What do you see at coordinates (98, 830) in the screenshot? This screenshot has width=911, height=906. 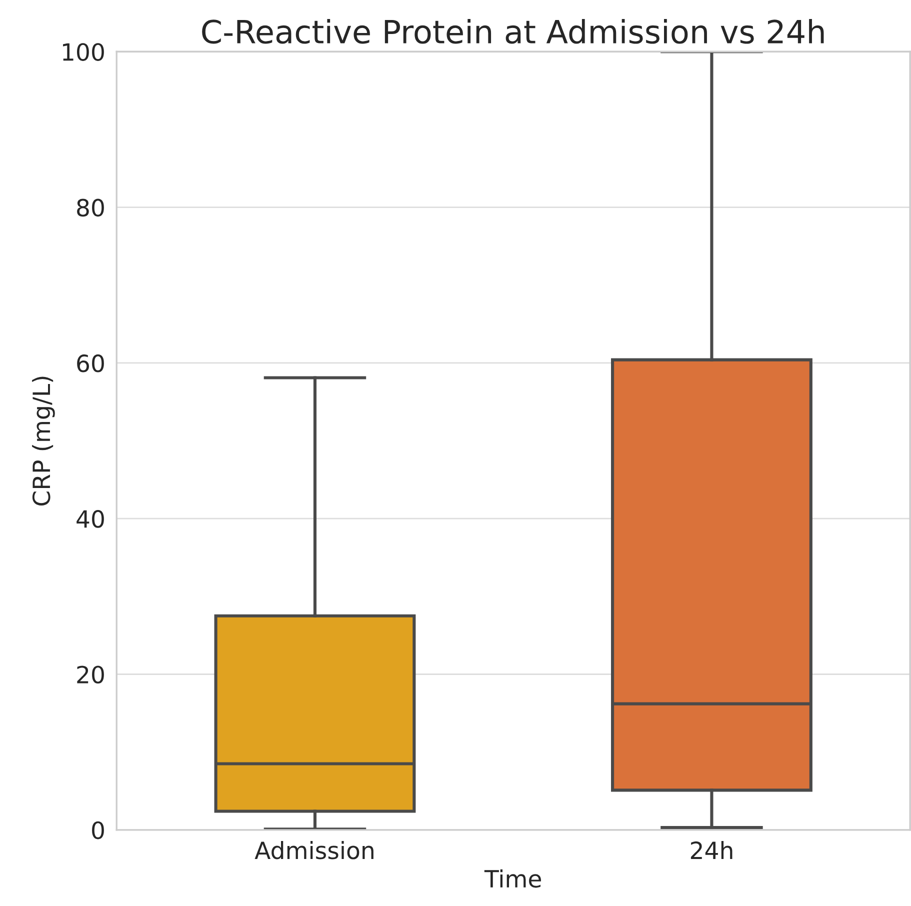 I see `y-tick-label: 0` at bounding box center [98, 830].